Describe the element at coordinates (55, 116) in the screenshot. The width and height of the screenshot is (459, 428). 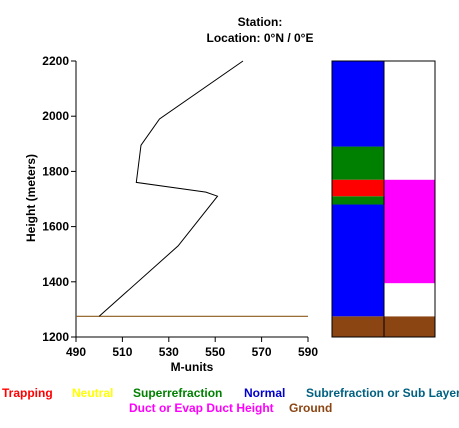
I see `y-tick-label: 2000` at that location.